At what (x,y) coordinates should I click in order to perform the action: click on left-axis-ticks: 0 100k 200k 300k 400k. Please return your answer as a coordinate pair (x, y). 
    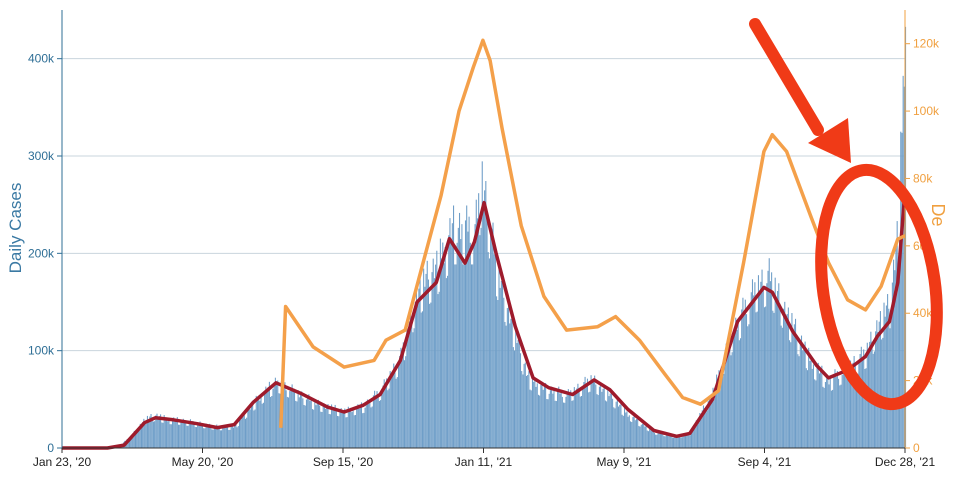
    Looking at the image, I should click on (45, 253).